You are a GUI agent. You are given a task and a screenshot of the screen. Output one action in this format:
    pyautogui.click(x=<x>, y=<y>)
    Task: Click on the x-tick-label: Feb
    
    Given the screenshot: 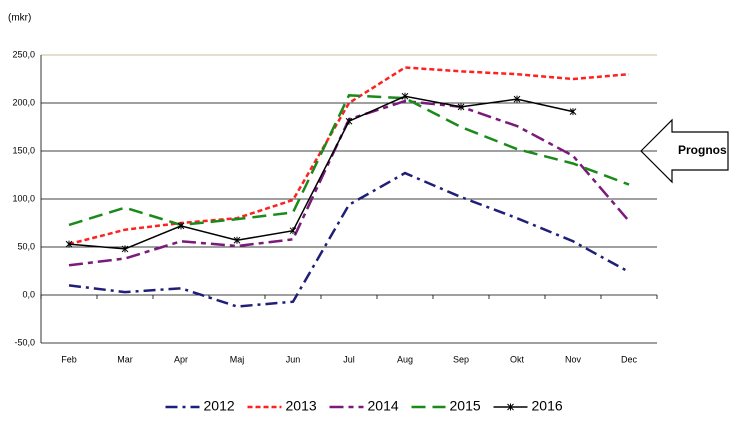 What is the action you would take?
    pyautogui.click(x=69, y=359)
    